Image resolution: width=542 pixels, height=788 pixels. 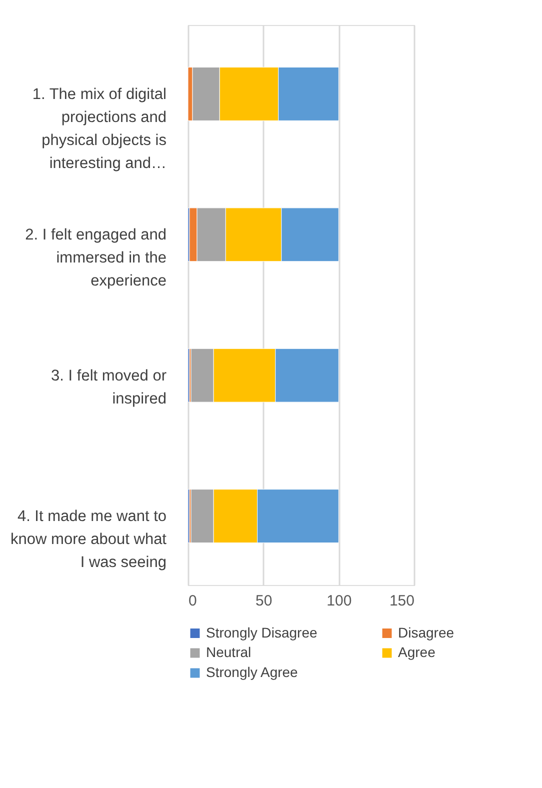 I want to click on legend-label: Strongly Agree, so click(x=252, y=672).